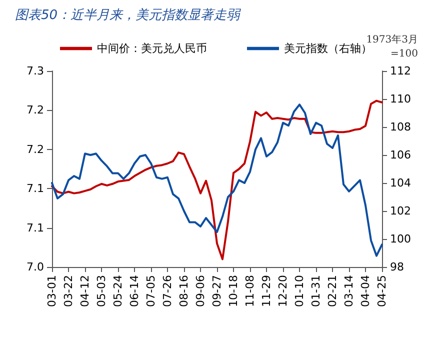  I want to click on y-tick-label: 7.3, so click(35, 71).